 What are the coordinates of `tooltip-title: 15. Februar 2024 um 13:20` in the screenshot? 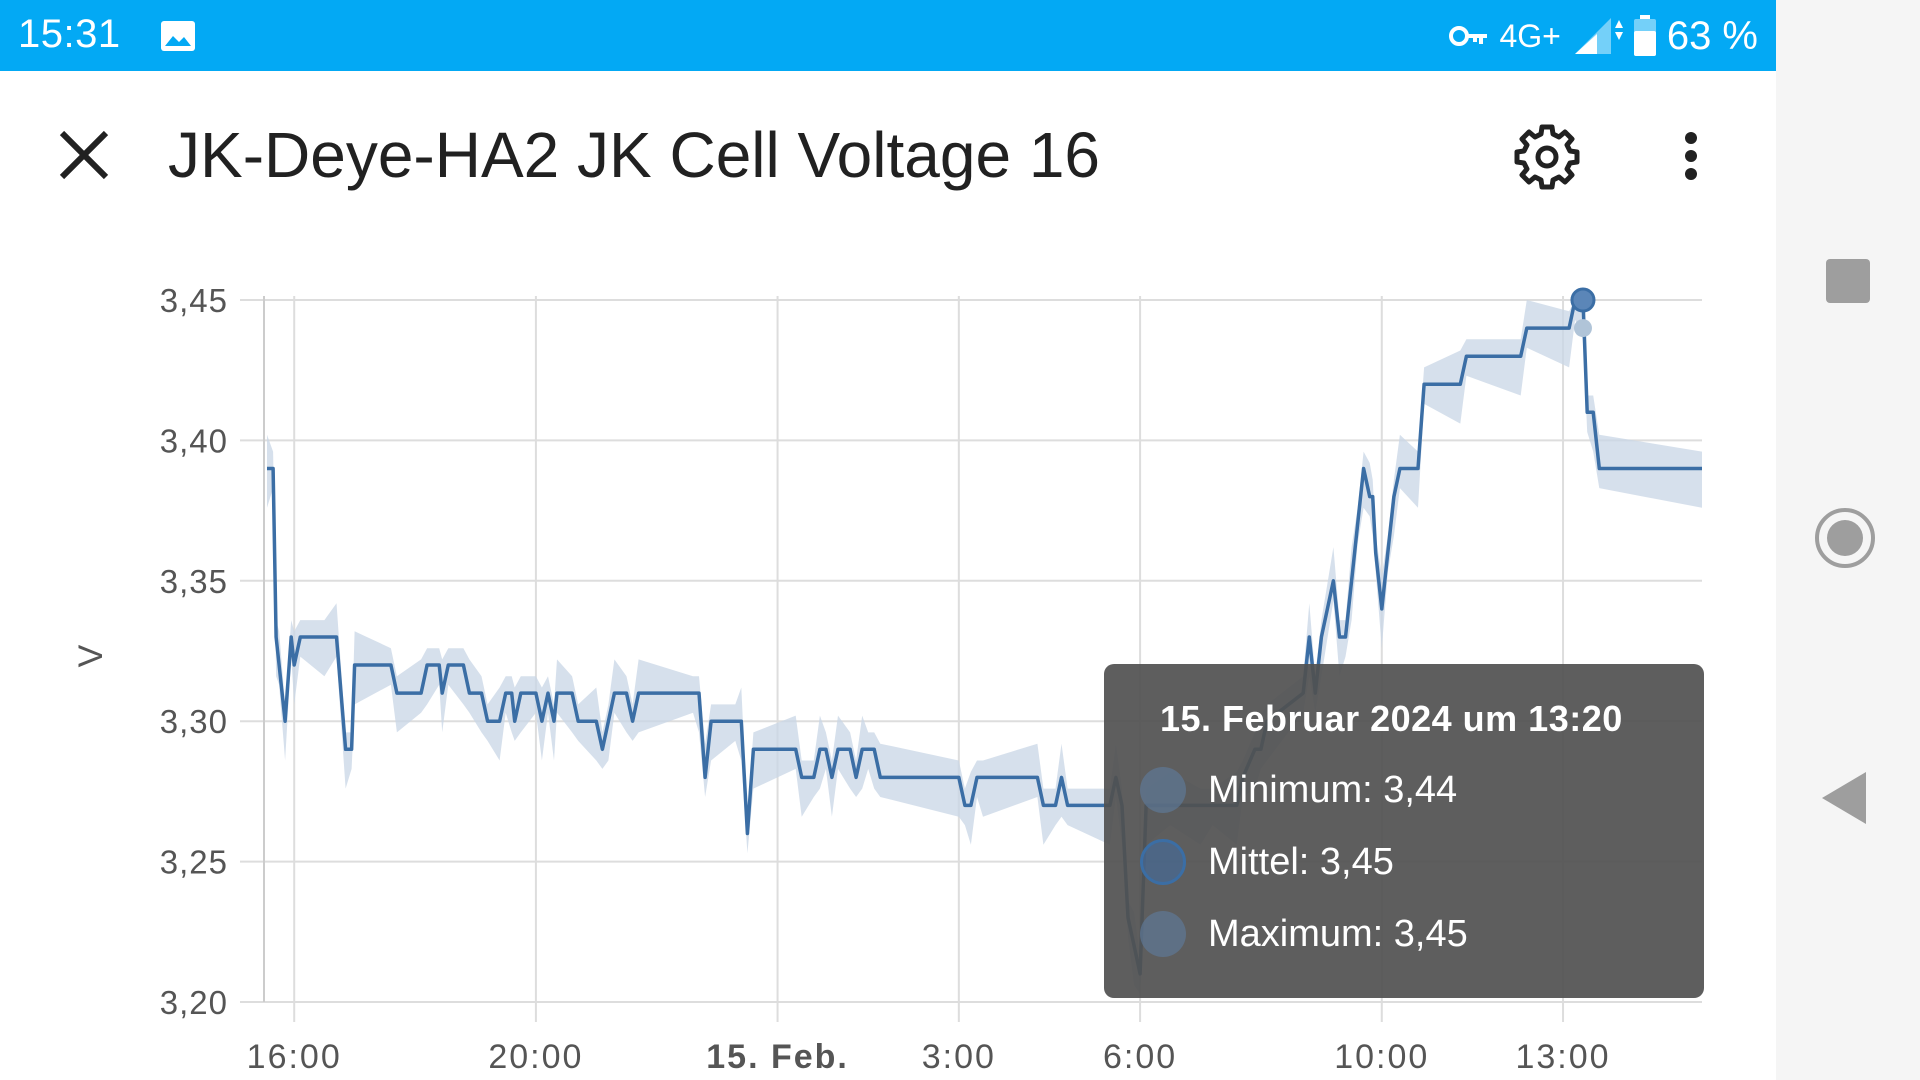 It's located at (1391, 718).